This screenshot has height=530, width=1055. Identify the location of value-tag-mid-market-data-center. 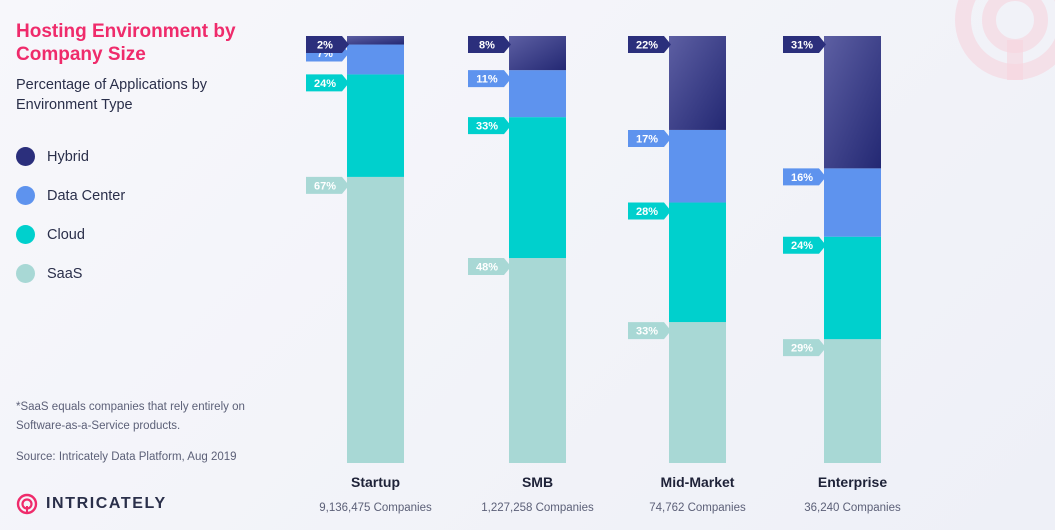
(649, 138).